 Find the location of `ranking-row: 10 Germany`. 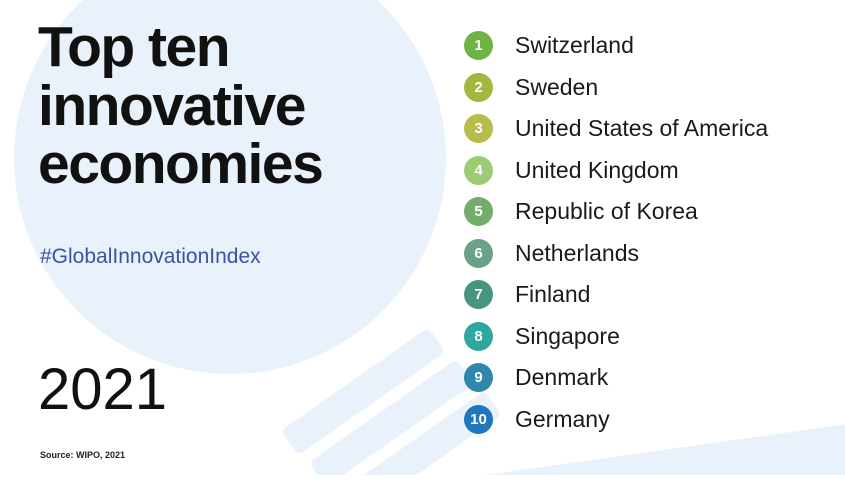

ranking-row: 10 Germany is located at coordinates (616, 419).